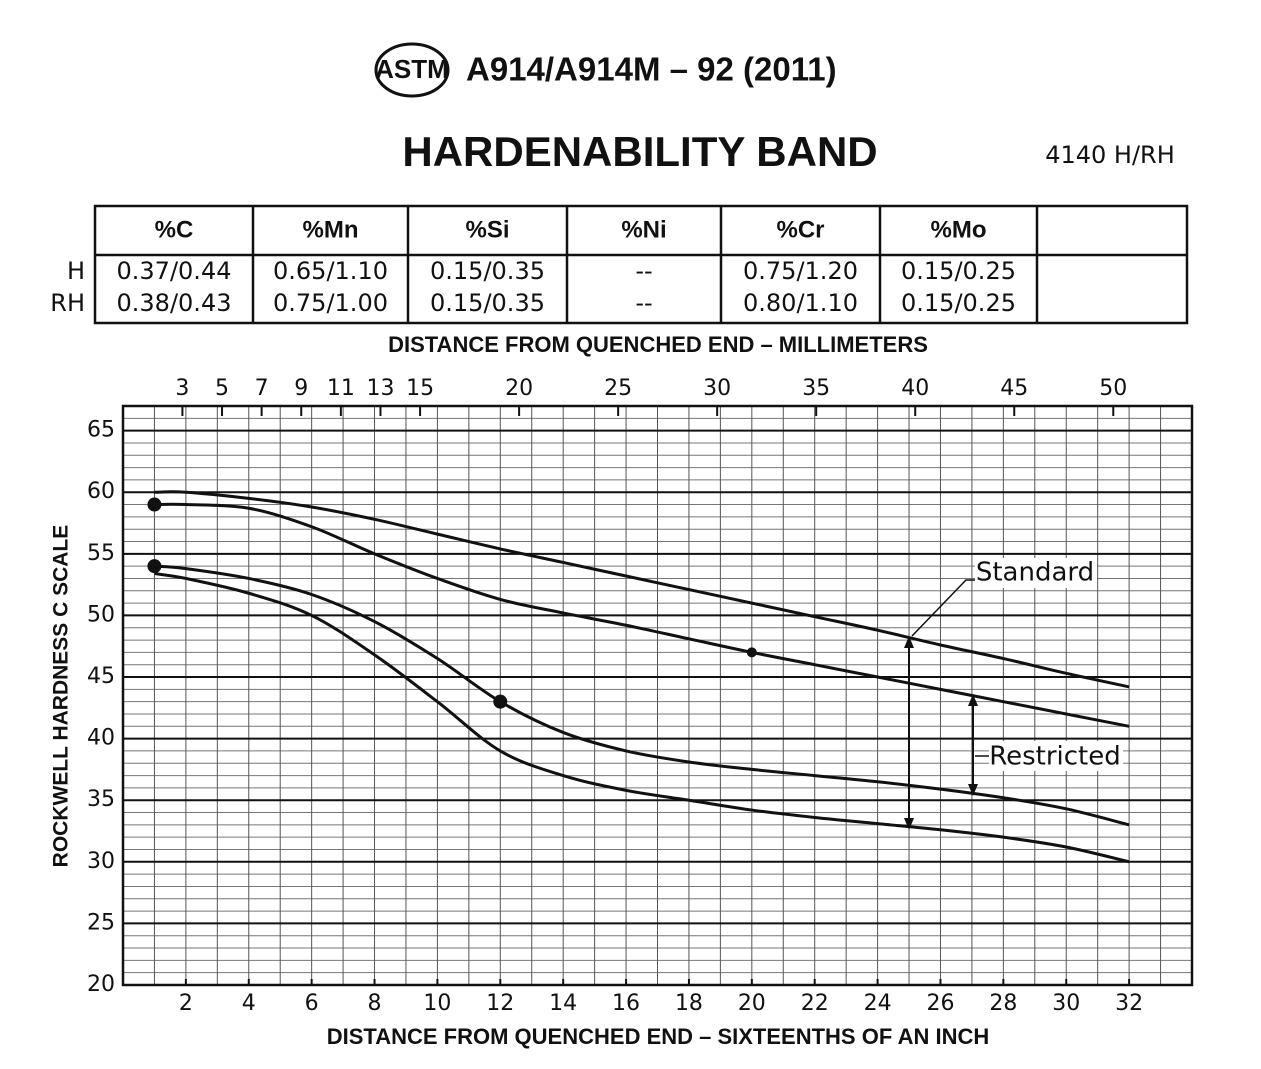 This screenshot has height=1069, width=1261. Describe the element at coordinates (174, 271) in the screenshot. I see `table-cell: 0.37/0.44` at that location.